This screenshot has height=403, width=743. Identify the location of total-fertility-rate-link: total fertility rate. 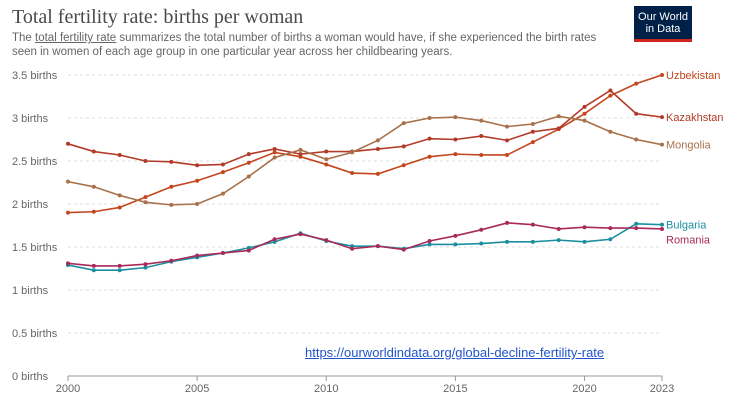
(76, 38).